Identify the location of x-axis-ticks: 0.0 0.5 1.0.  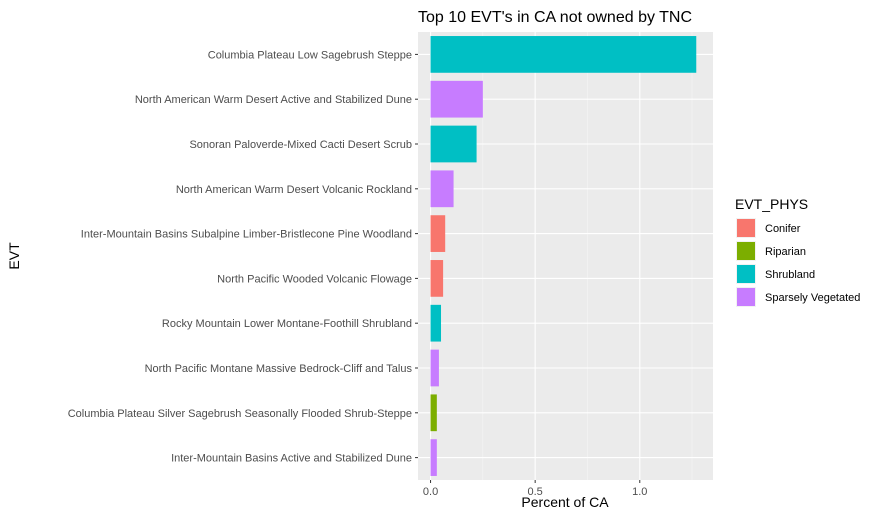
(535, 489).